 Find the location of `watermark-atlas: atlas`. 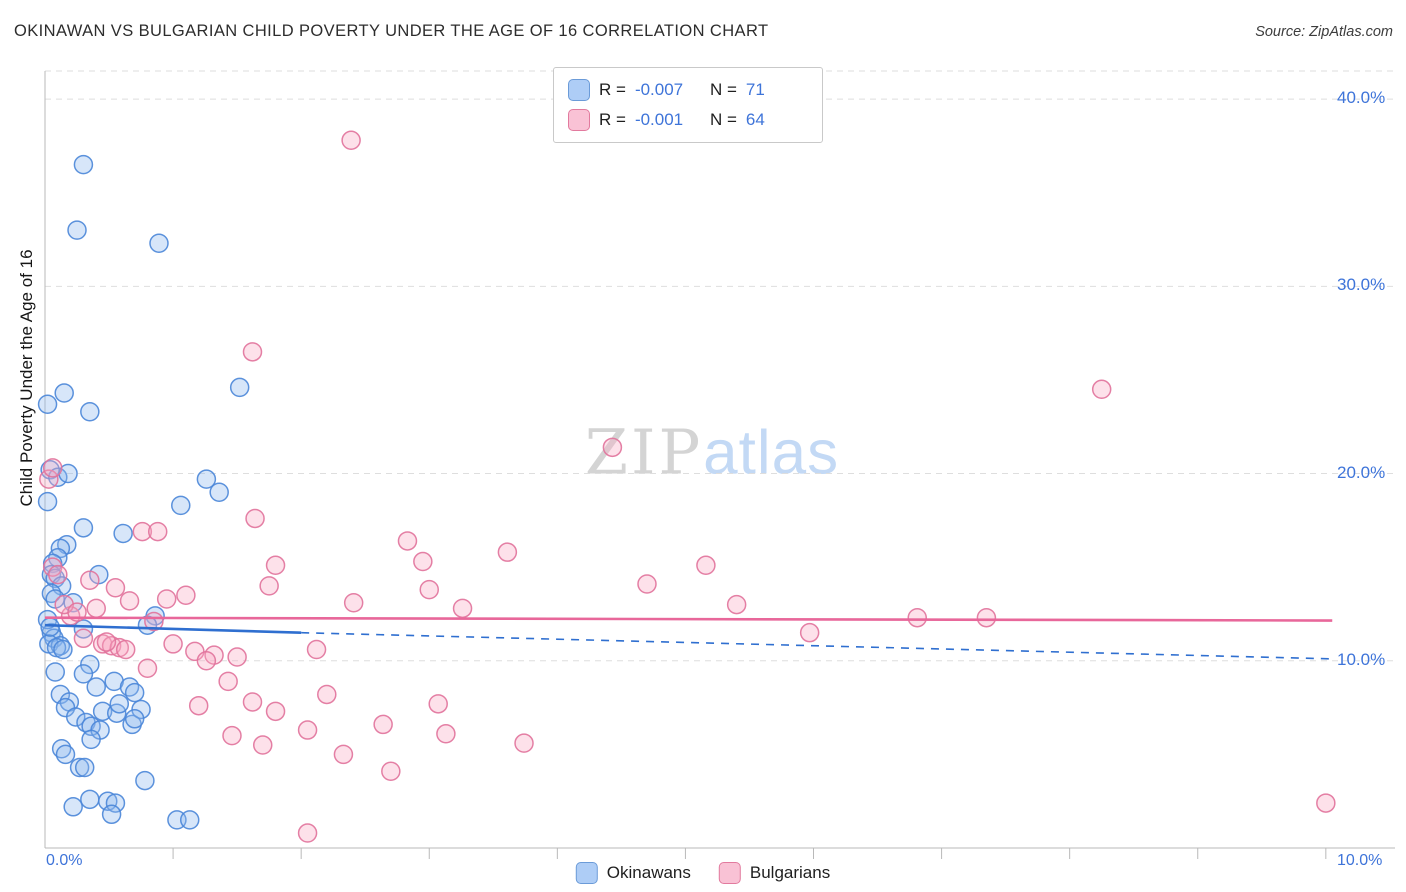

watermark-atlas: atlas is located at coordinates (771, 453).